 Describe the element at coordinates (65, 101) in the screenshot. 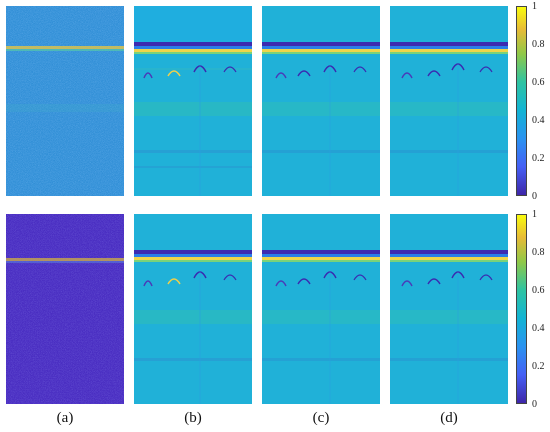

I see `panel-row1-a` at that location.